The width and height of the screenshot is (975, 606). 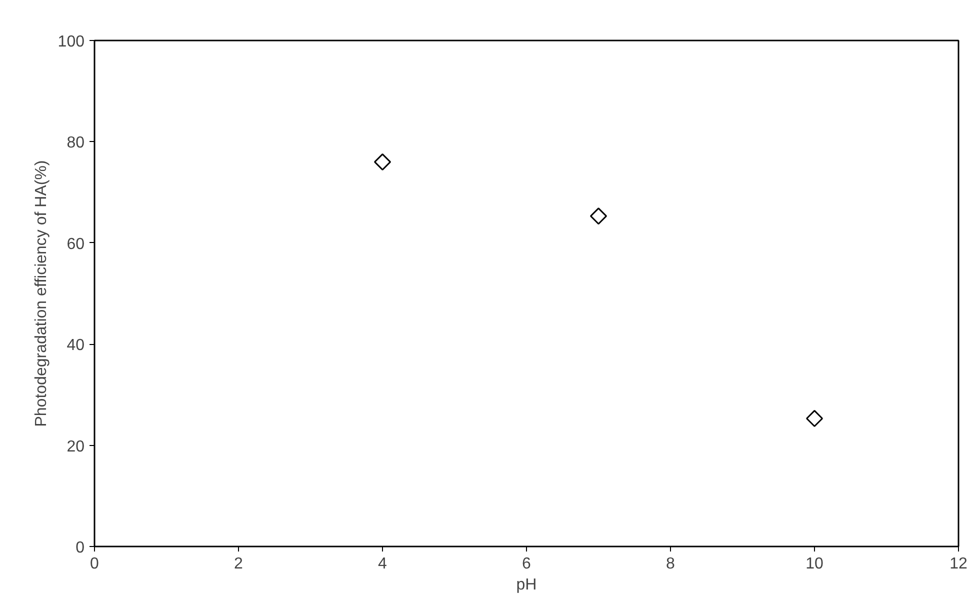 What do you see at coordinates (239, 564) in the screenshot?
I see `x-tick-label: 2` at bounding box center [239, 564].